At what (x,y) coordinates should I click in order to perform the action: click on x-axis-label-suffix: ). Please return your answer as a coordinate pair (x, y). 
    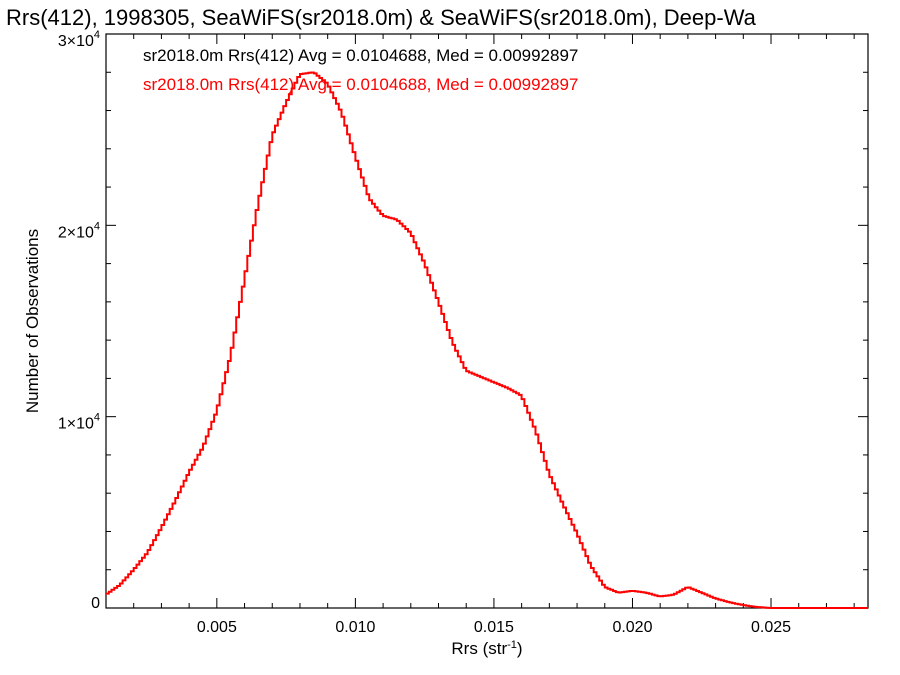
    Looking at the image, I should click on (520, 648).